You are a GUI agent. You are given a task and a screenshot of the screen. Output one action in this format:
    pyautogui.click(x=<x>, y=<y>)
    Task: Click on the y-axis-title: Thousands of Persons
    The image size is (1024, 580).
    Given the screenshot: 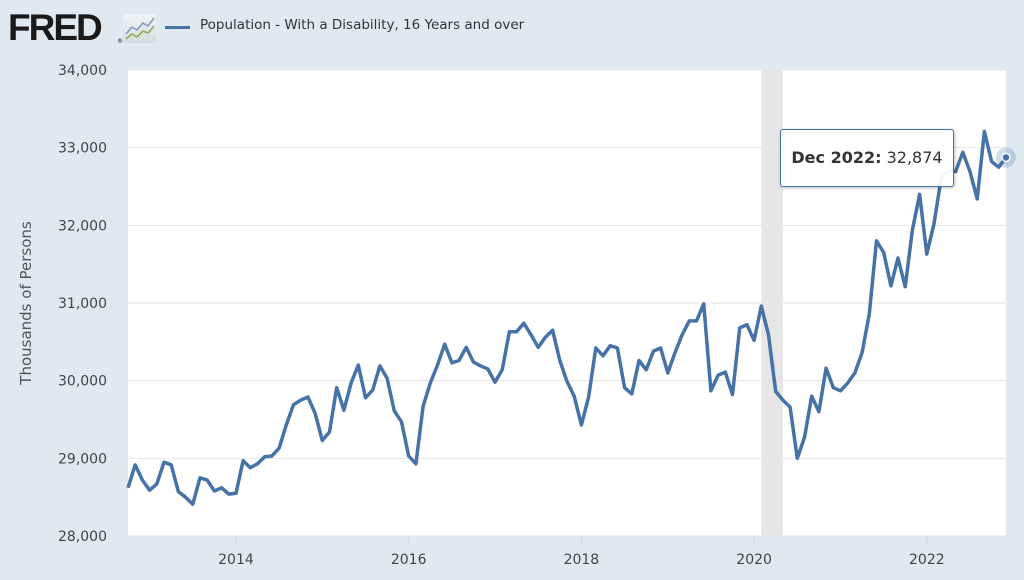 What is the action you would take?
    pyautogui.click(x=26, y=303)
    